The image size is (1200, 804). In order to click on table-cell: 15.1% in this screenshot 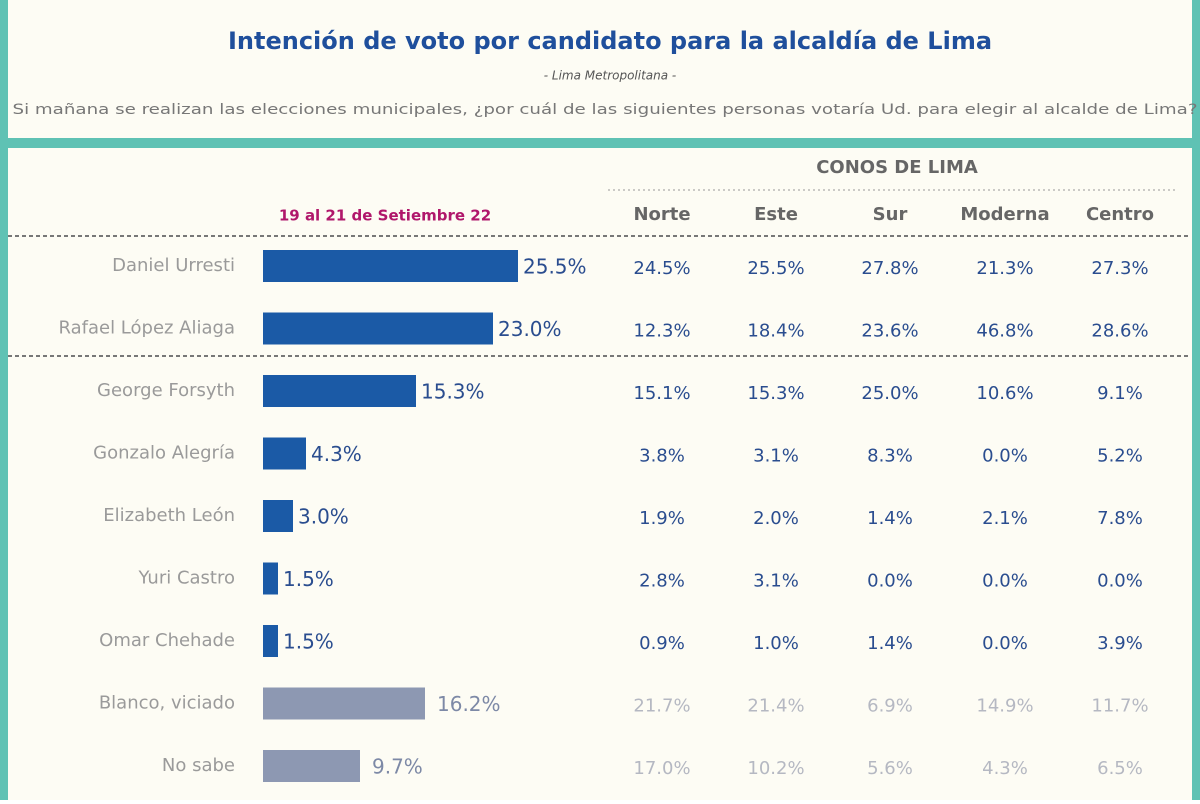, I will do `click(661, 393)`.